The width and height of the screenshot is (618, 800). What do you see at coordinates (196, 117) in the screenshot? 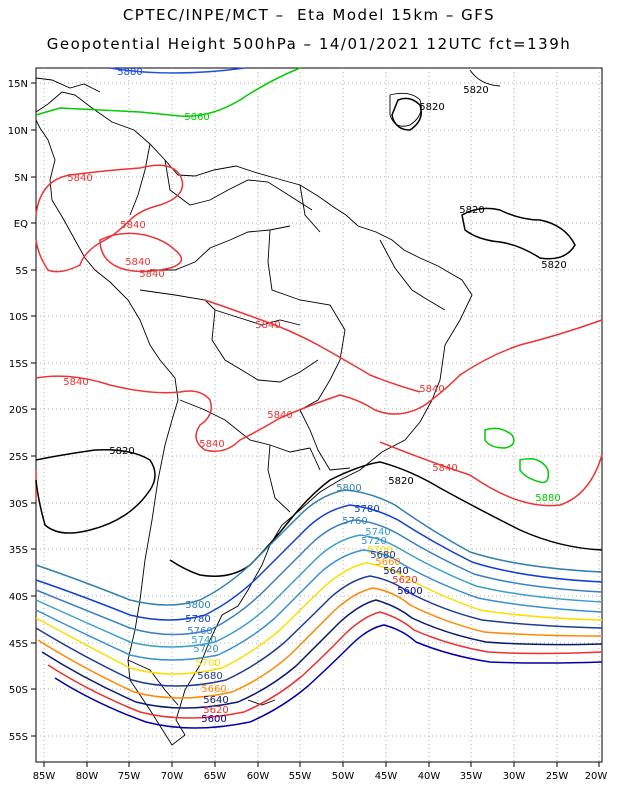
I see `contour-label: 5860` at bounding box center [196, 117].